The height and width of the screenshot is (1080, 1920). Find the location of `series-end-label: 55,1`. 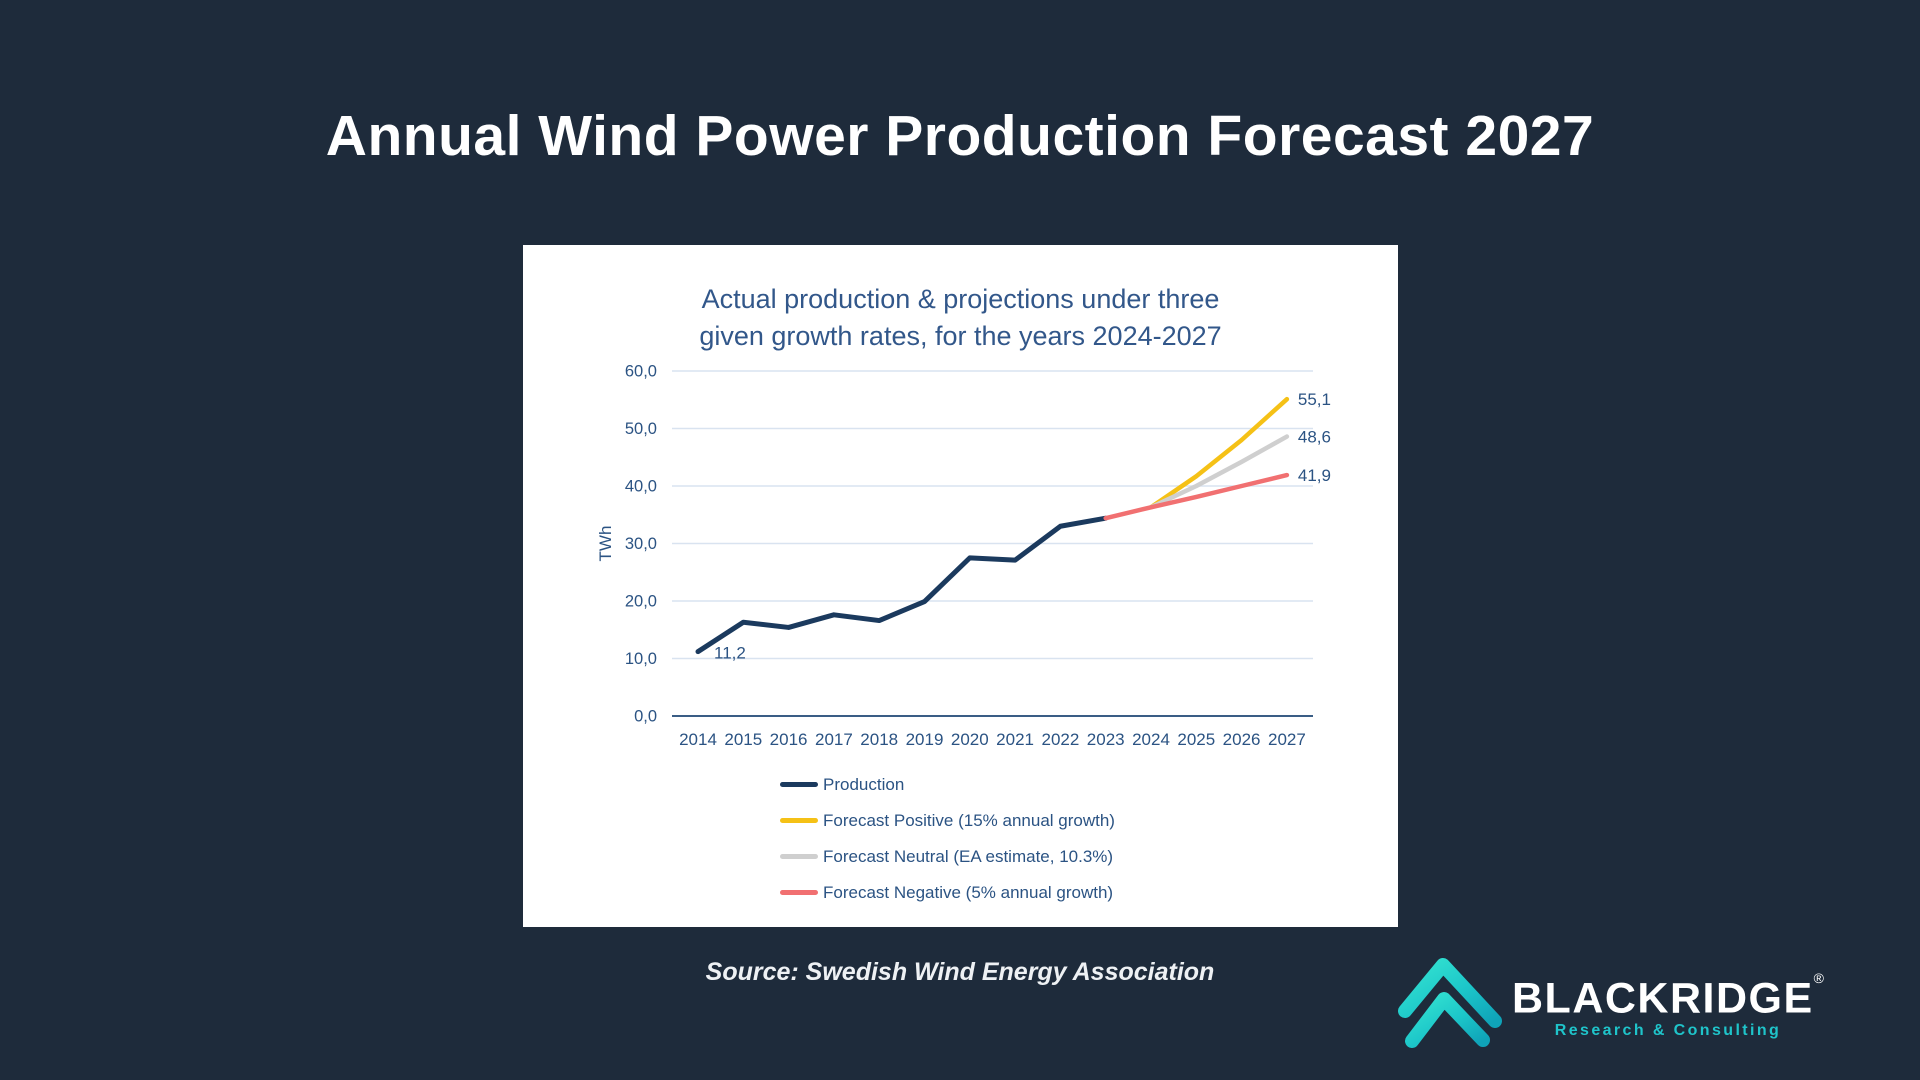

series-end-label: 55,1 is located at coordinates (1314, 399).